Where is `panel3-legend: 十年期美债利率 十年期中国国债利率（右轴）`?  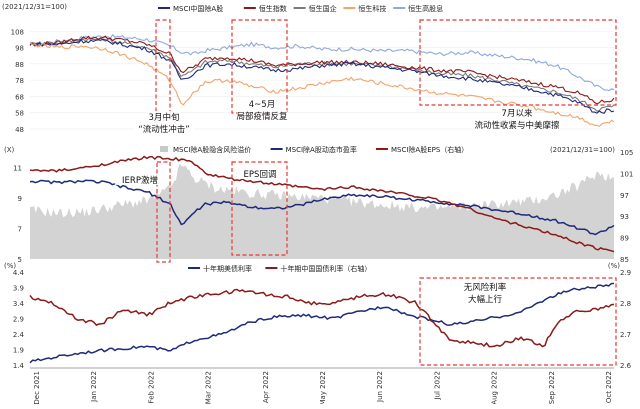 panel3-legend: 十年期美债利率 十年期中国国债利率（右轴） is located at coordinates (279, 268).